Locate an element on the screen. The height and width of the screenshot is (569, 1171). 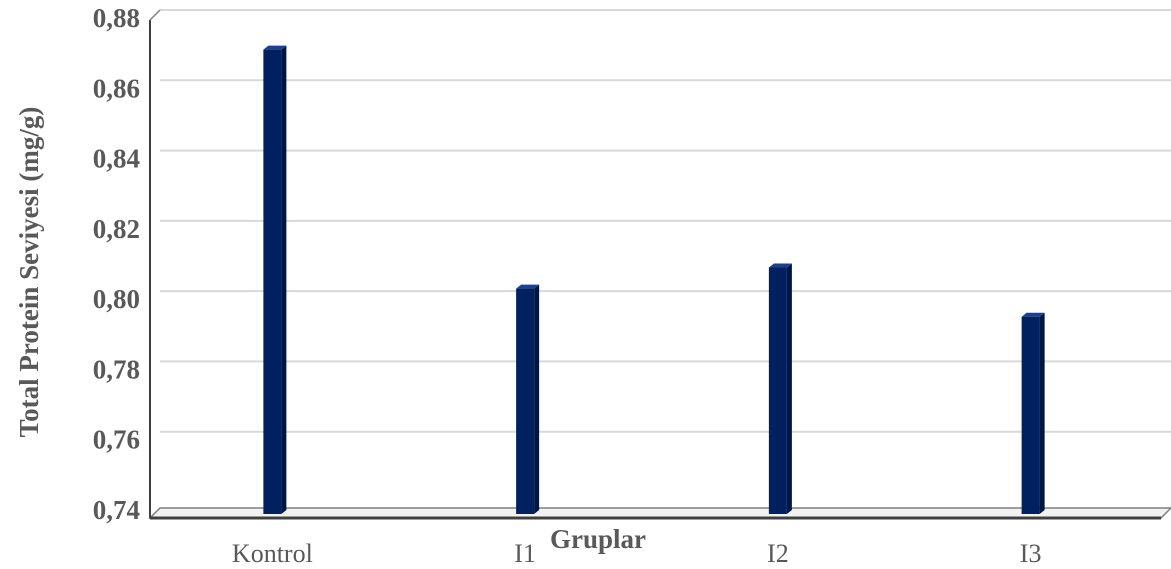
x-tick-labels: Kontrol I1 I2 I3 is located at coordinates (637, 553).